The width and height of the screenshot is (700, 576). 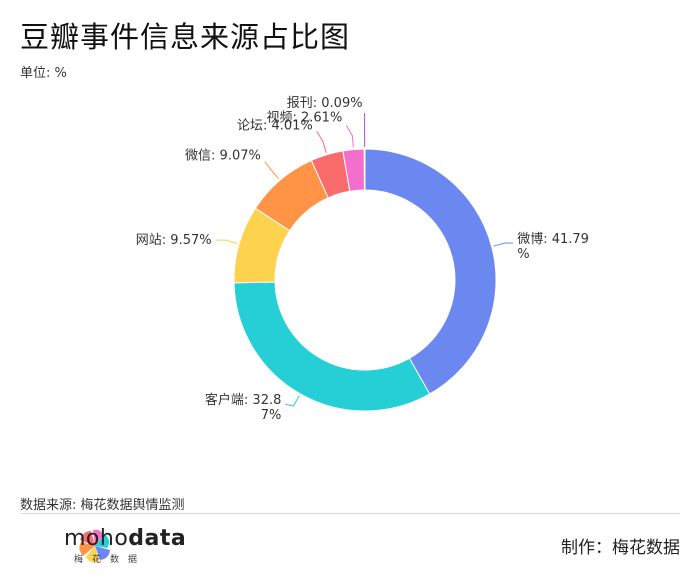 I want to click on slice-微博, so click(x=430, y=271).